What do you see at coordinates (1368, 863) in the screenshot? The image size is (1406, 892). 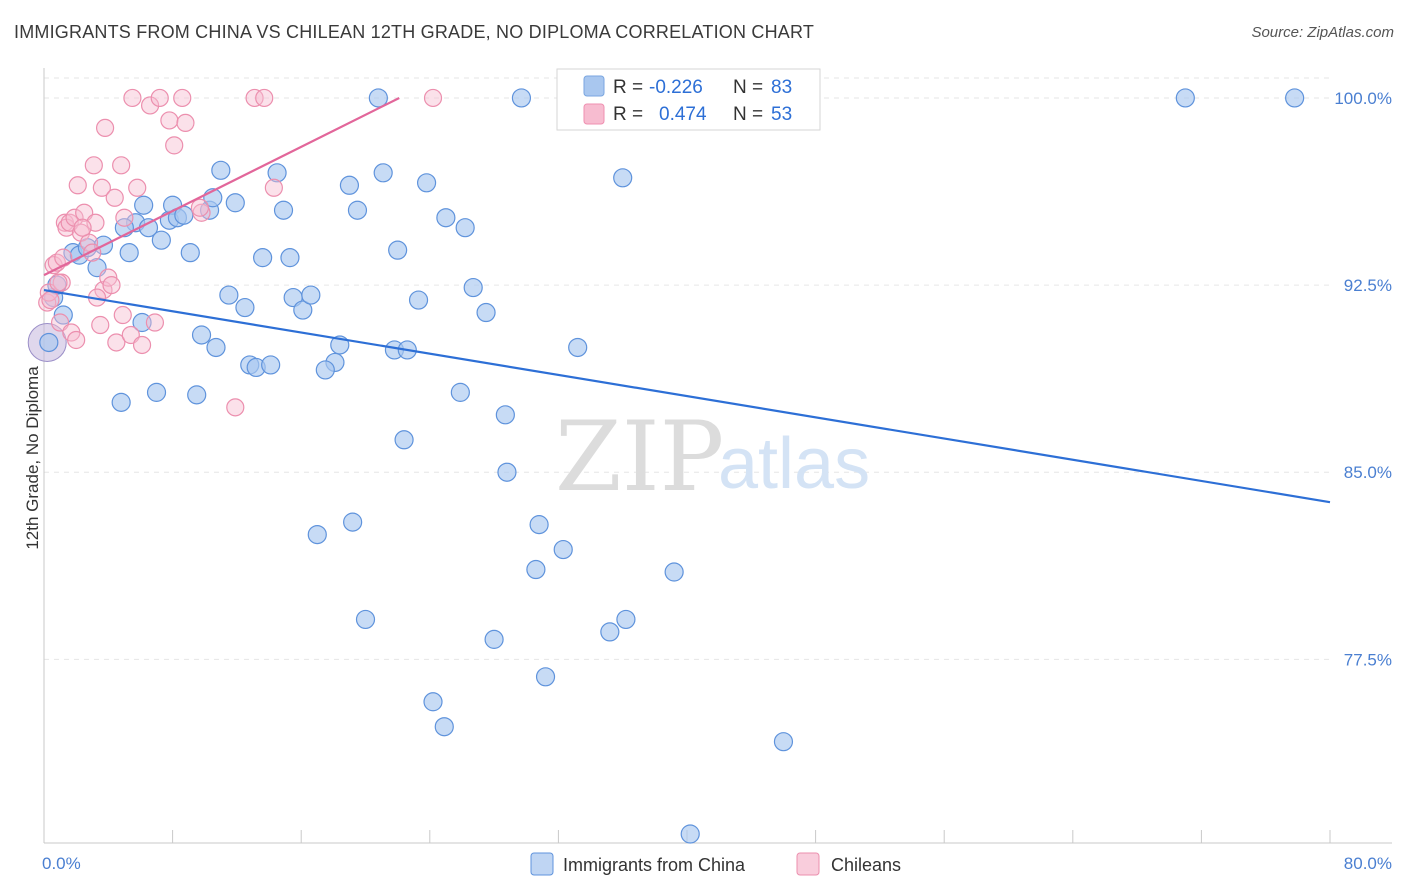 I see `x-tick-label: 80.0%` at bounding box center [1368, 863].